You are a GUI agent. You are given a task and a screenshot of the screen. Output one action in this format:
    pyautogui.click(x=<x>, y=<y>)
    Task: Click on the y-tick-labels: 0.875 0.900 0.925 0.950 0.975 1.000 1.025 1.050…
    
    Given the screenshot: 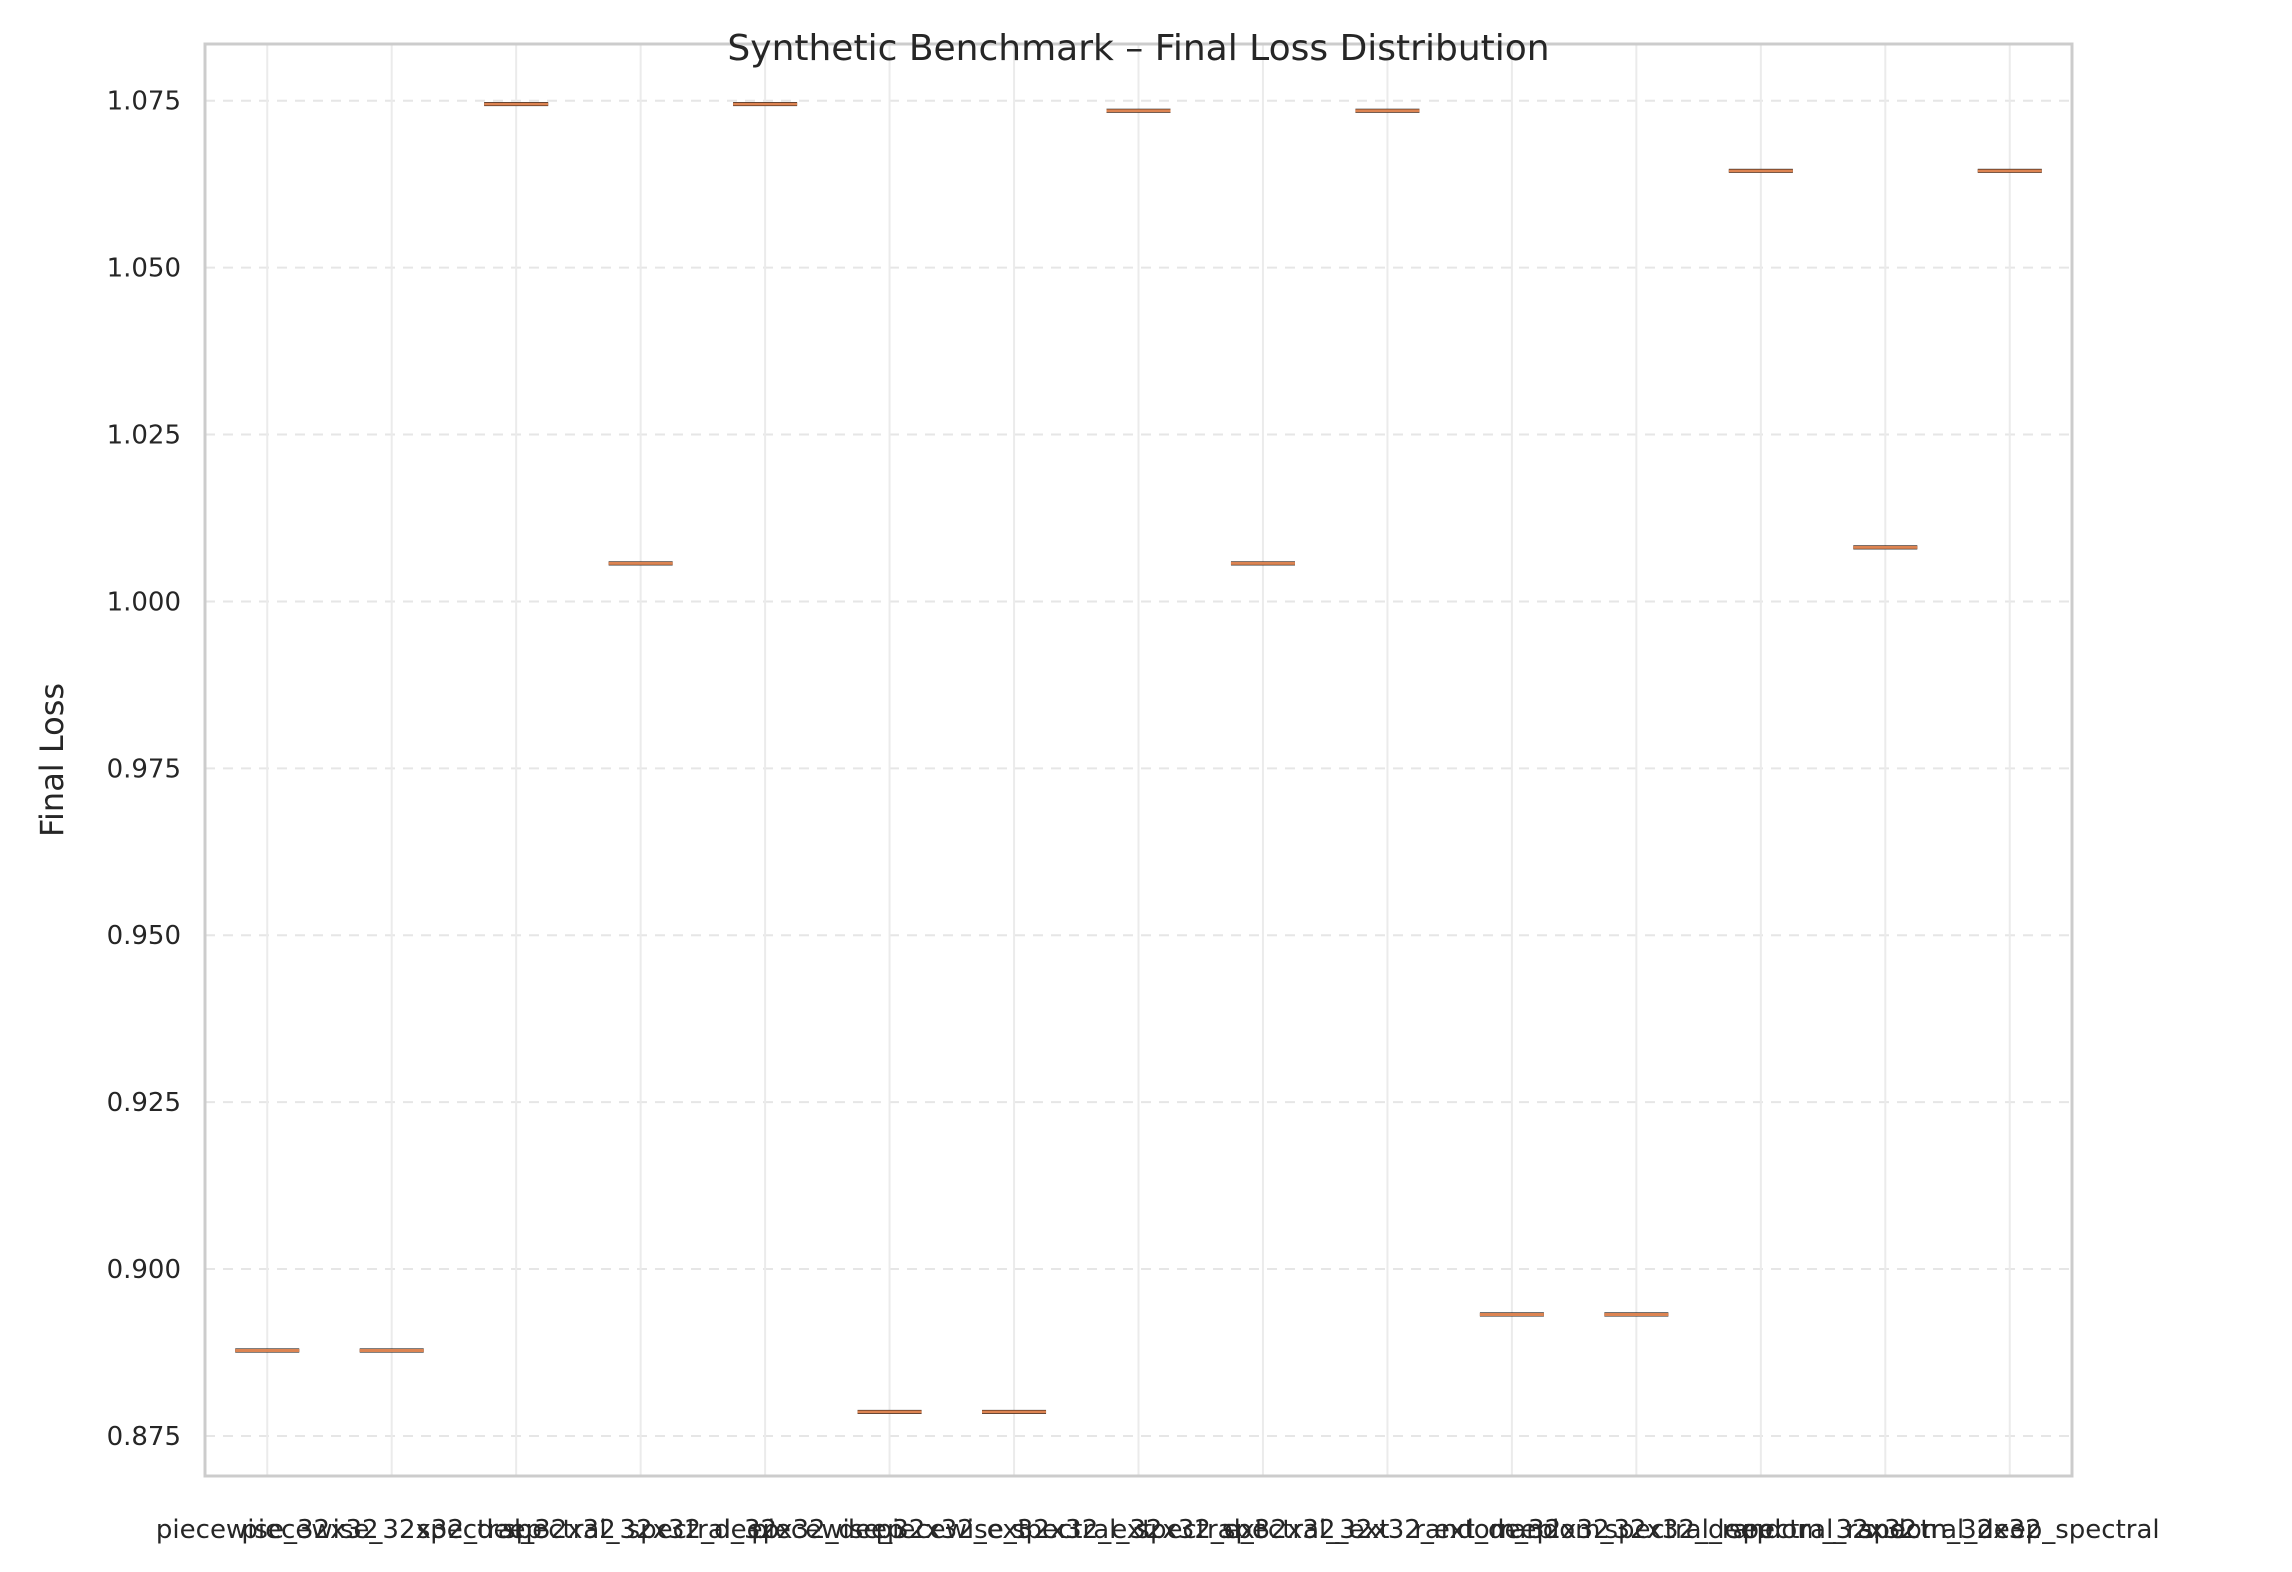 What is the action you would take?
    pyautogui.click(x=144, y=769)
    